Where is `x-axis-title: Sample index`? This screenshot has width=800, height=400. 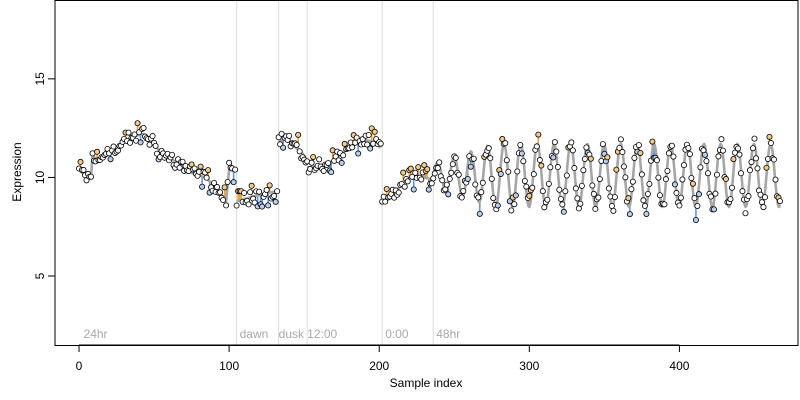 x-axis-title: Sample index is located at coordinates (426, 383).